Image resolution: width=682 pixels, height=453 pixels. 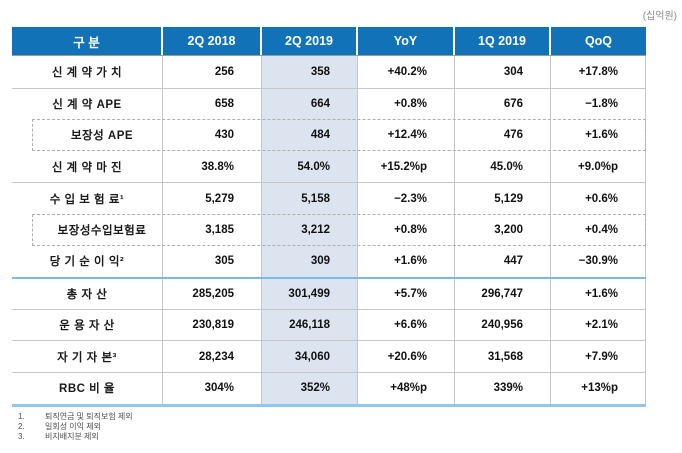 I want to click on table-cell: 304%, so click(x=212, y=388).